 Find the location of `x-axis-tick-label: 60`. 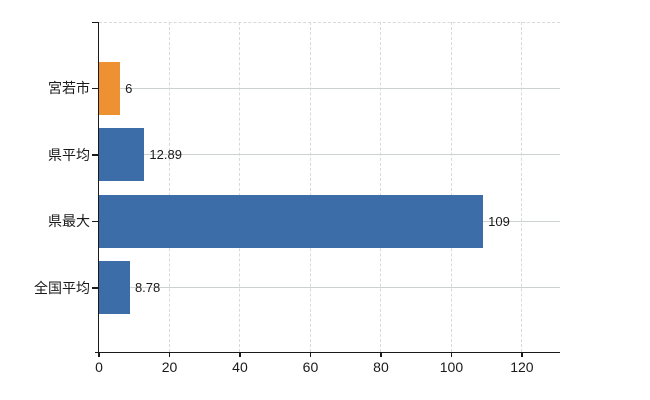

x-axis-tick-label: 60 is located at coordinates (310, 367).